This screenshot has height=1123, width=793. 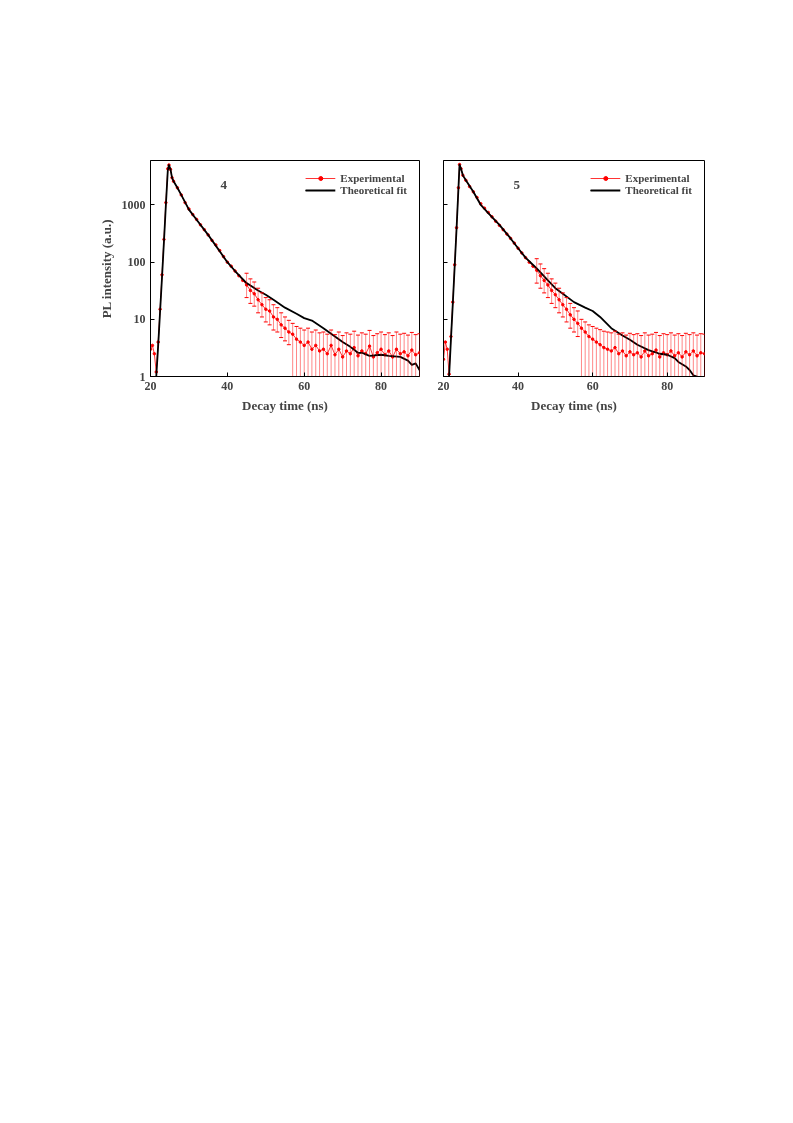 I want to click on annotation: 4, so click(x=224, y=184).